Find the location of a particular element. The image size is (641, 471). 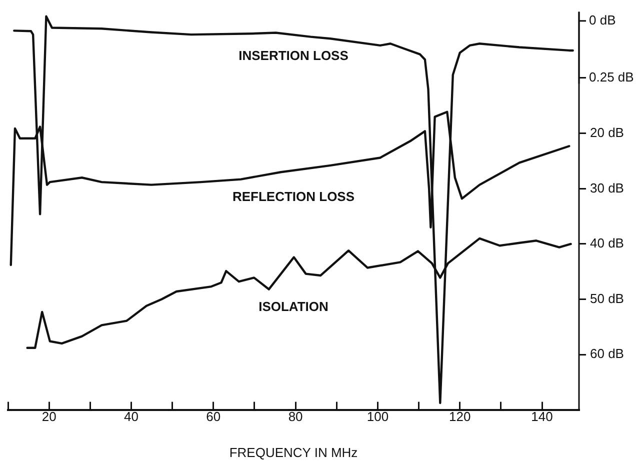

x-tick-label: 40 is located at coordinates (131, 416).